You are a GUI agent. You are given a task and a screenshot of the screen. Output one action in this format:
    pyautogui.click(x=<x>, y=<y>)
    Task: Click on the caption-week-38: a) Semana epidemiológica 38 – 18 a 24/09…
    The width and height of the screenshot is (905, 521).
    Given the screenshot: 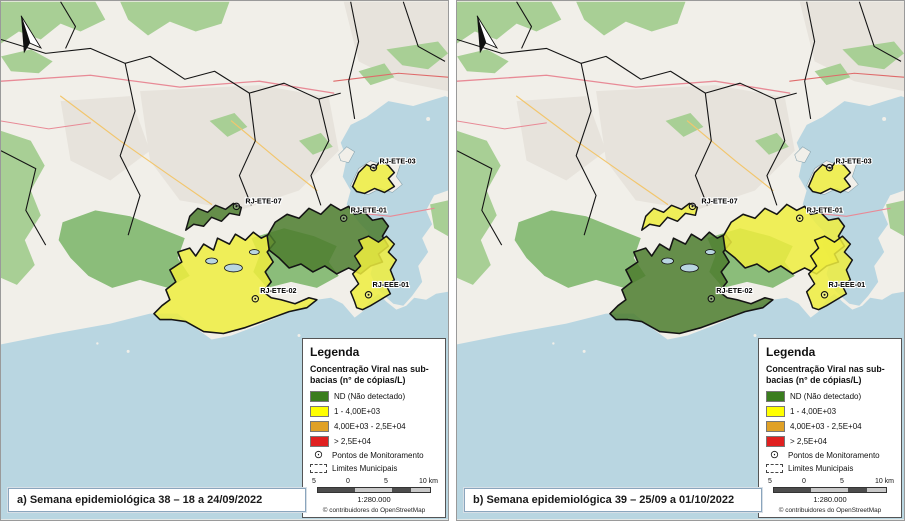 What is the action you would take?
    pyautogui.click(x=157, y=500)
    